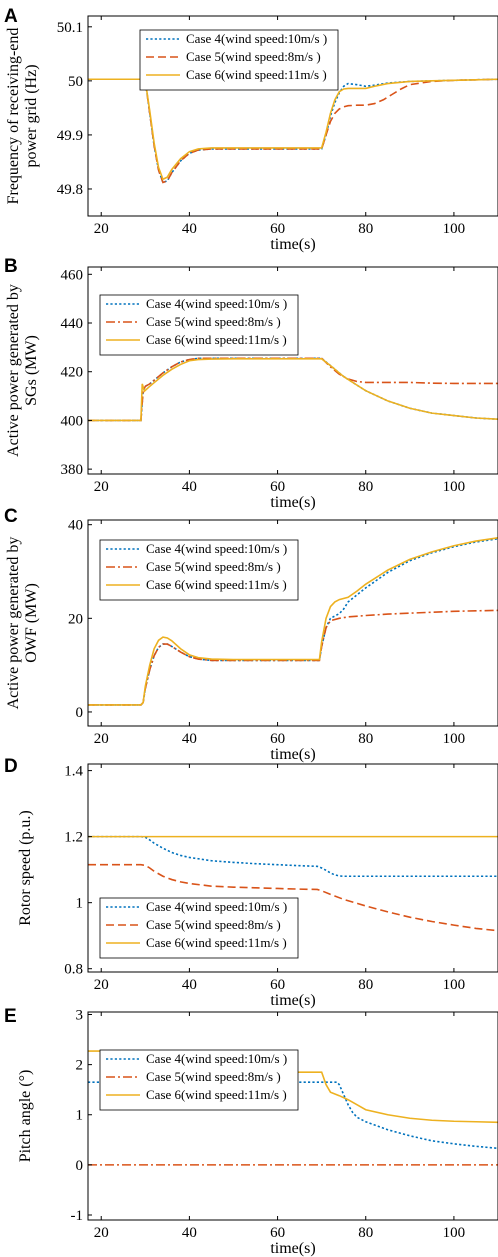  Describe the element at coordinates (80, 1066) in the screenshot. I see `y-tick-label: 2` at that location.